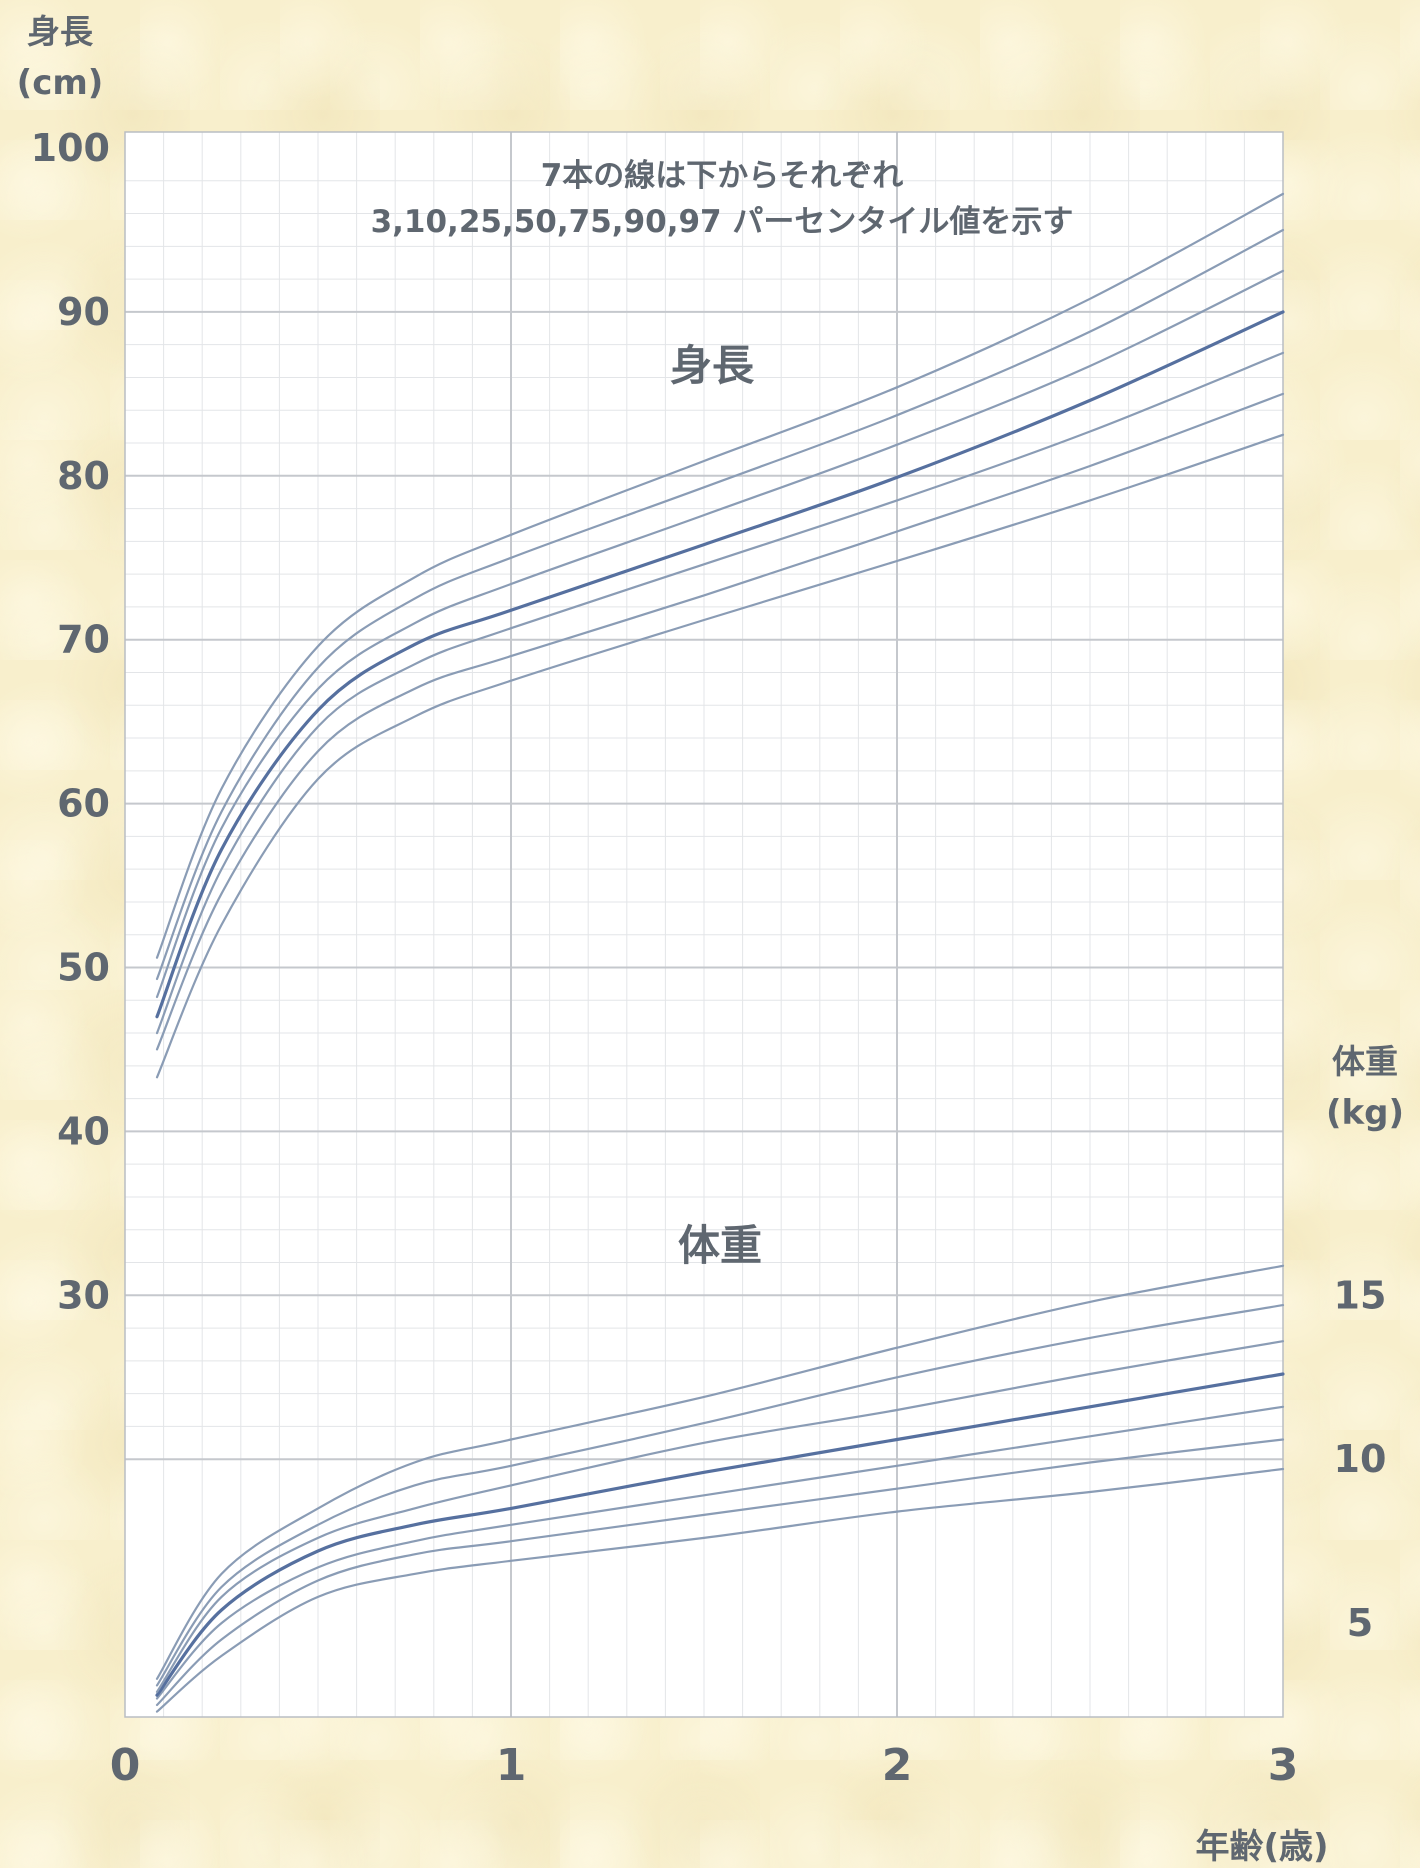 The image size is (1420, 1868). I want to click on y-right-tick-label: 10, so click(1360, 1459).